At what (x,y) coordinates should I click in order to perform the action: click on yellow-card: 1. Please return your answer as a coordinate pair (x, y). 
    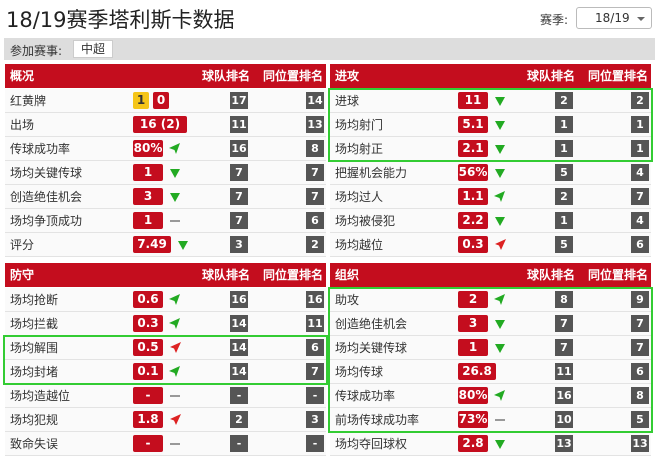
    Looking at the image, I should click on (141, 100).